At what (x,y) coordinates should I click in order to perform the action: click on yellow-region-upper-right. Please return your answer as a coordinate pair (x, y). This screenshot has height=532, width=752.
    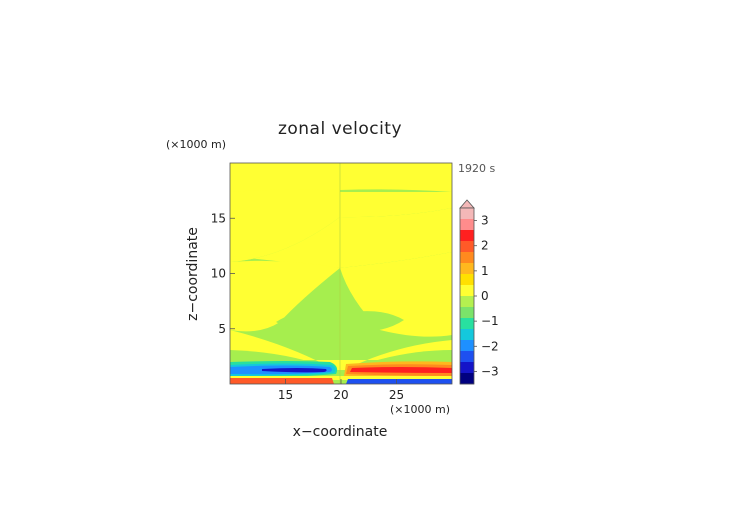
    Looking at the image, I should click on (396, 177).